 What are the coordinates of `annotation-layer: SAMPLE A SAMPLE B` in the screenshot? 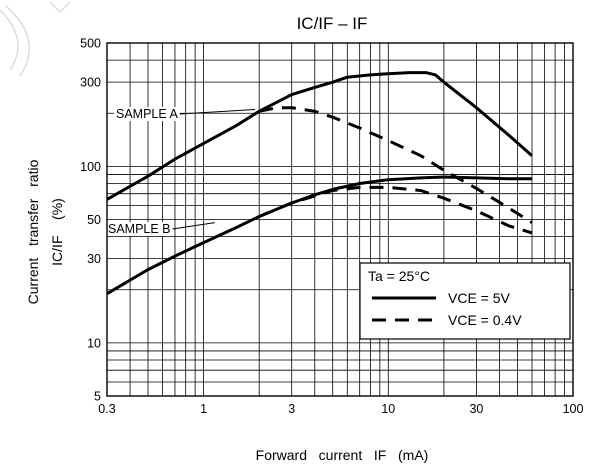 It's located at (181, 171).